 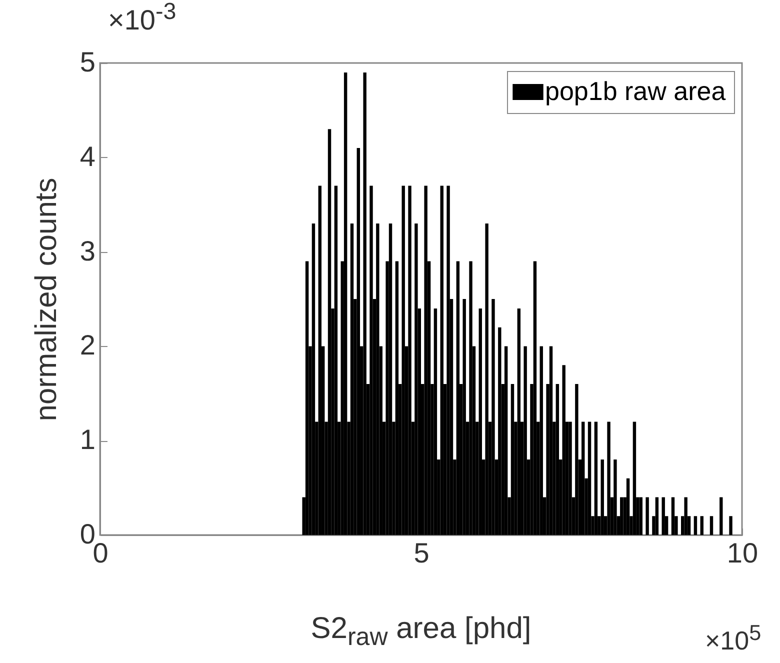 What do you see at coordinates (142, 18) in the screenshot?
I see `text: ×10$^{-3}$` at bounding box center [142, 18].